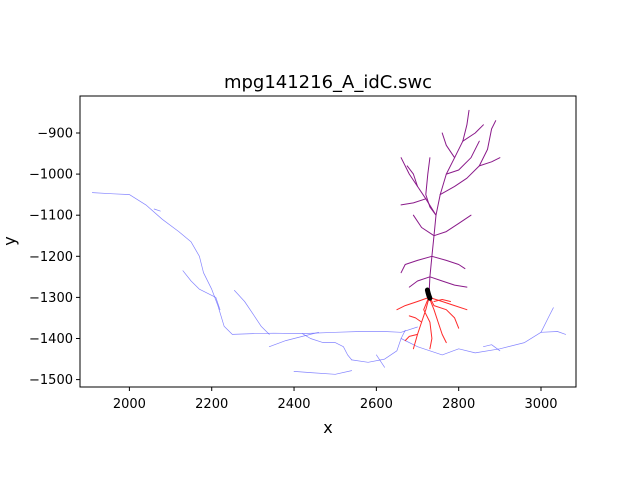 The image size is (640, 480). I want to click on y-tick-label: −1300, so click(51, 298).